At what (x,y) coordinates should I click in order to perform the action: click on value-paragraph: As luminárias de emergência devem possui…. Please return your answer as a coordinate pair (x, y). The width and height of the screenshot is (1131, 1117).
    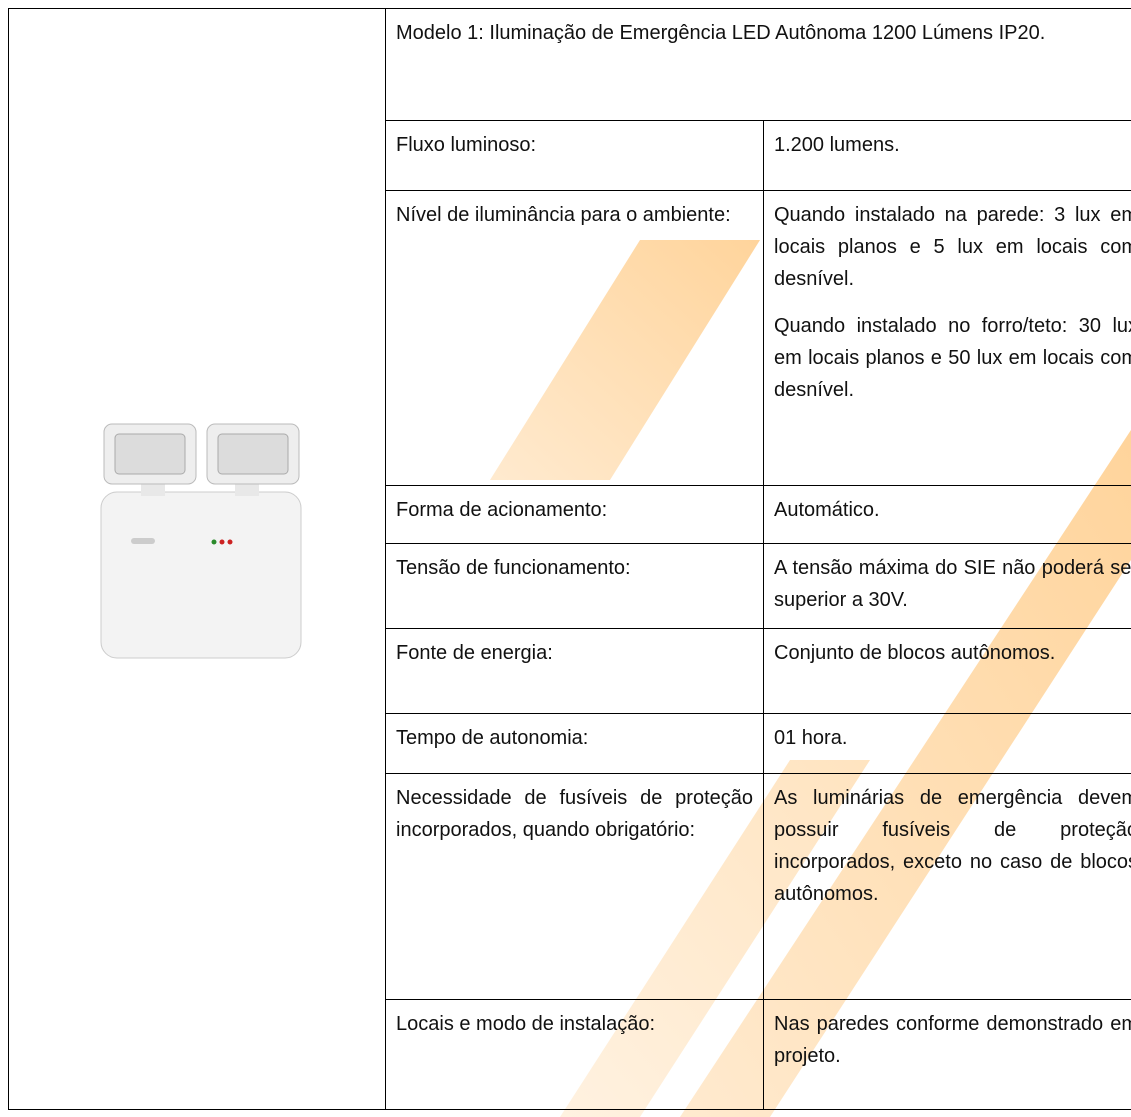
    Looking at the image, I should click on (952, 846).